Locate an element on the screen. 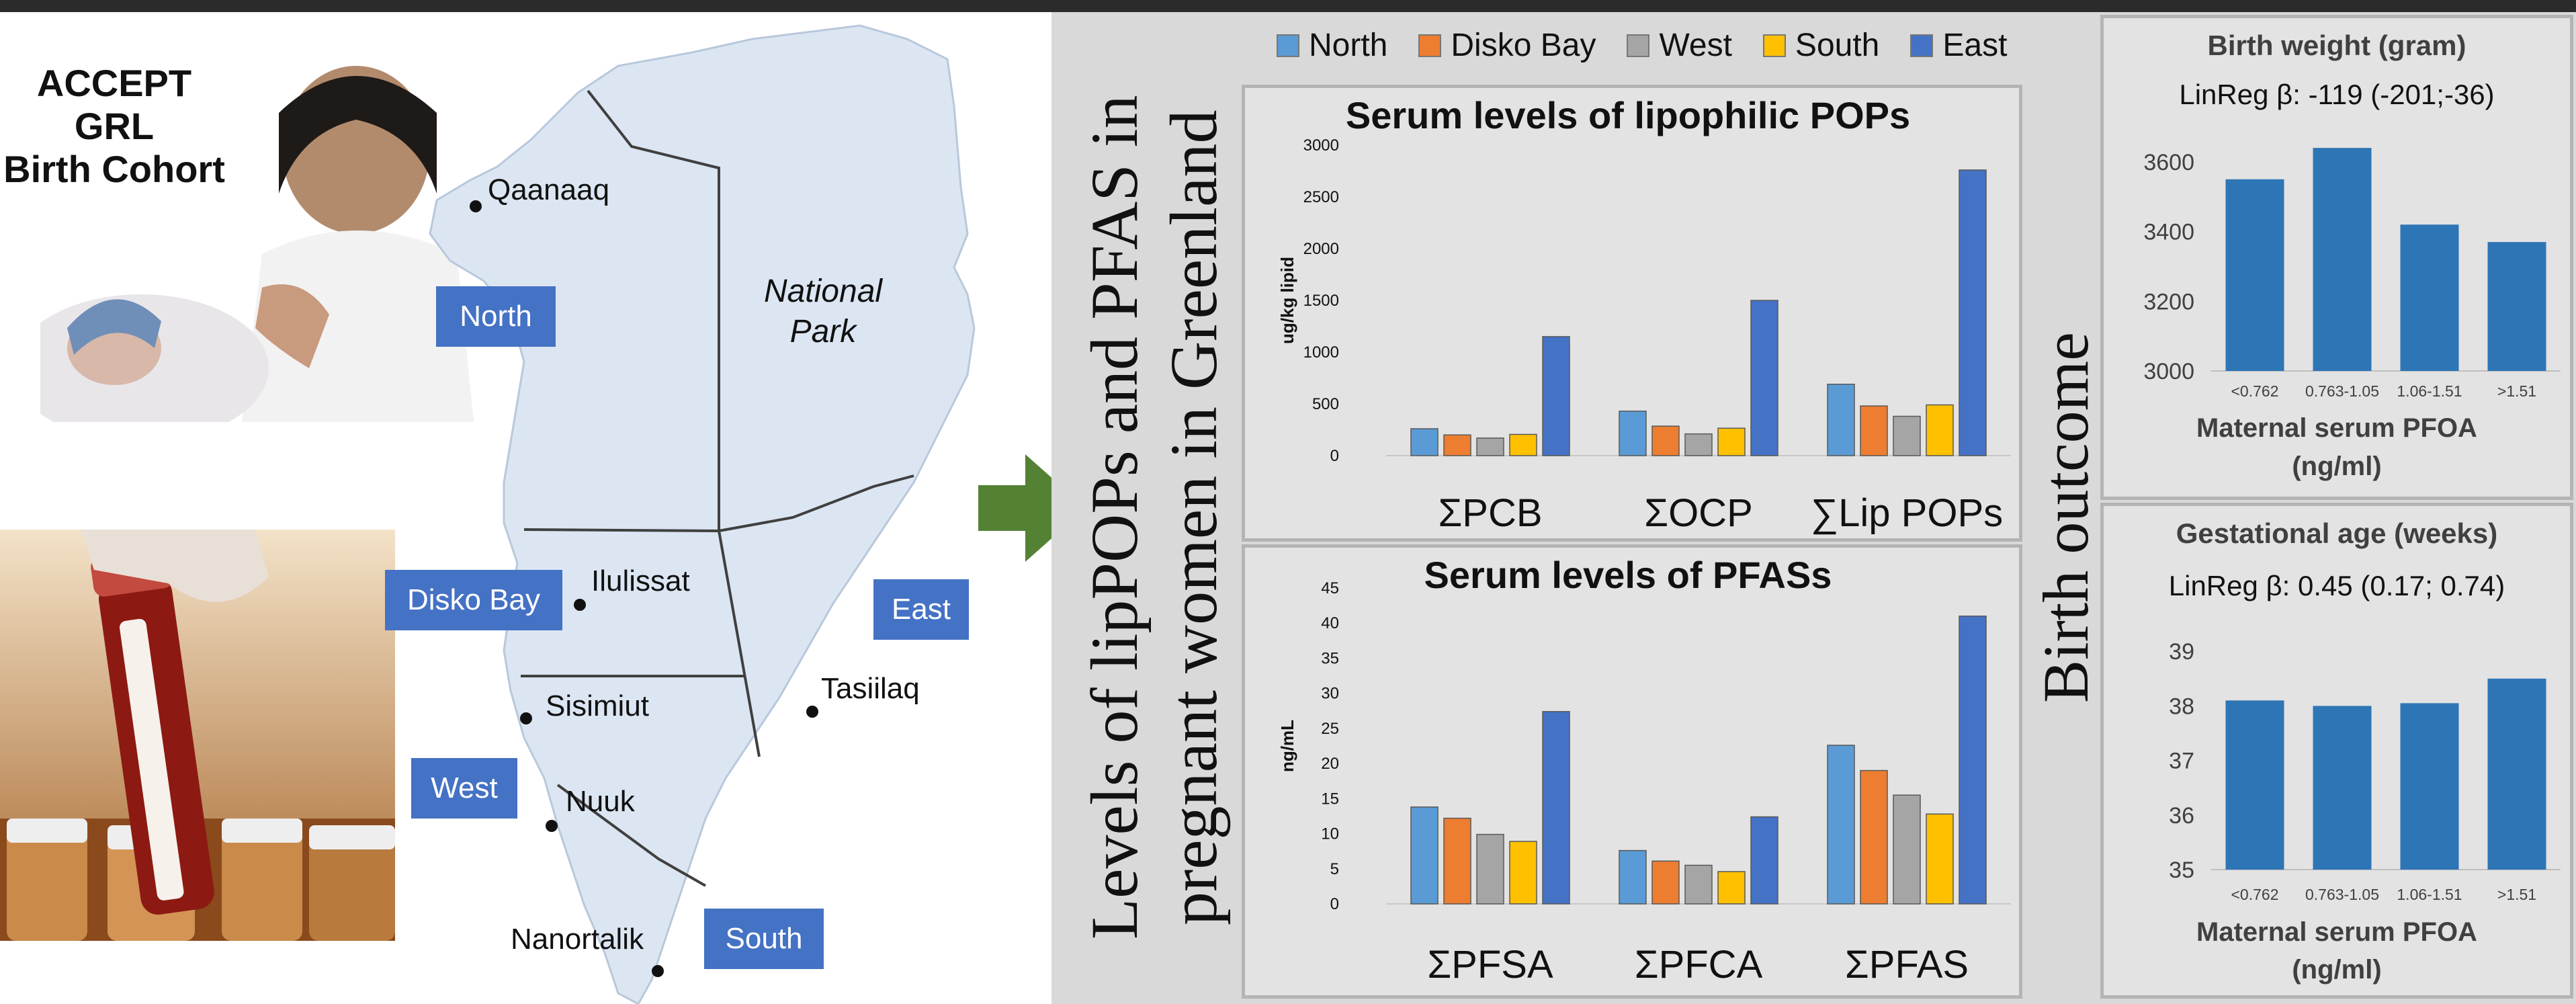  birth-weight-chart-x-axis-unit: (ng/ml) is located at coordinates (2336, 467).